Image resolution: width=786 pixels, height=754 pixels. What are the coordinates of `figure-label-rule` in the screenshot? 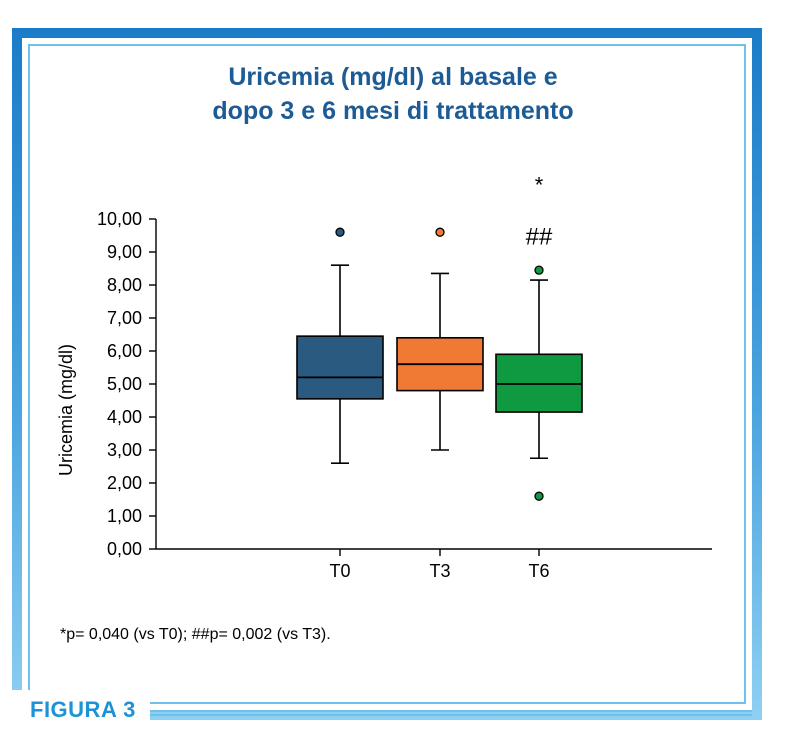 It's located at (451, 713).